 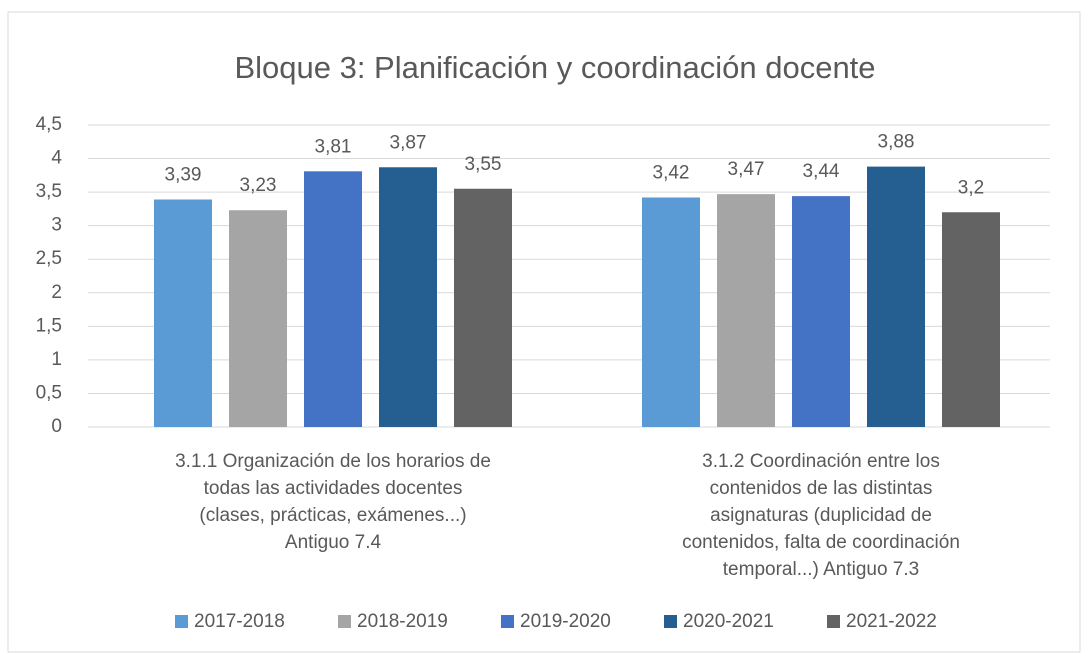 What do you see at coordinates (49, 392) in the screenshot?
I see `y-tick-label: 0,5` at bounding box center [49, 392].